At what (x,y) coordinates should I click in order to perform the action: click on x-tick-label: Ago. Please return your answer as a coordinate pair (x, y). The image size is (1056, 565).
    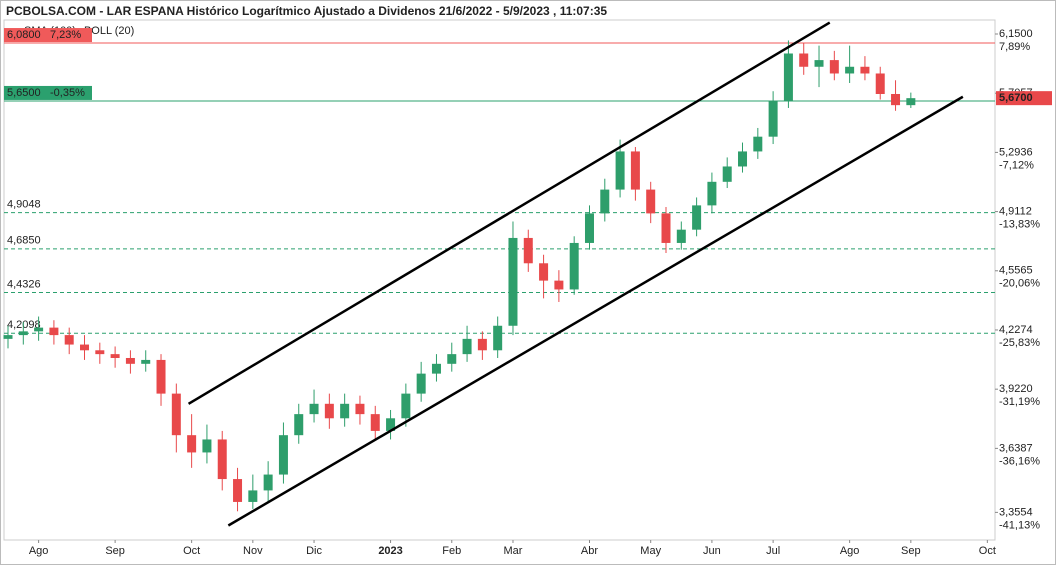
    Looking at the image, I should click on (39, 551).